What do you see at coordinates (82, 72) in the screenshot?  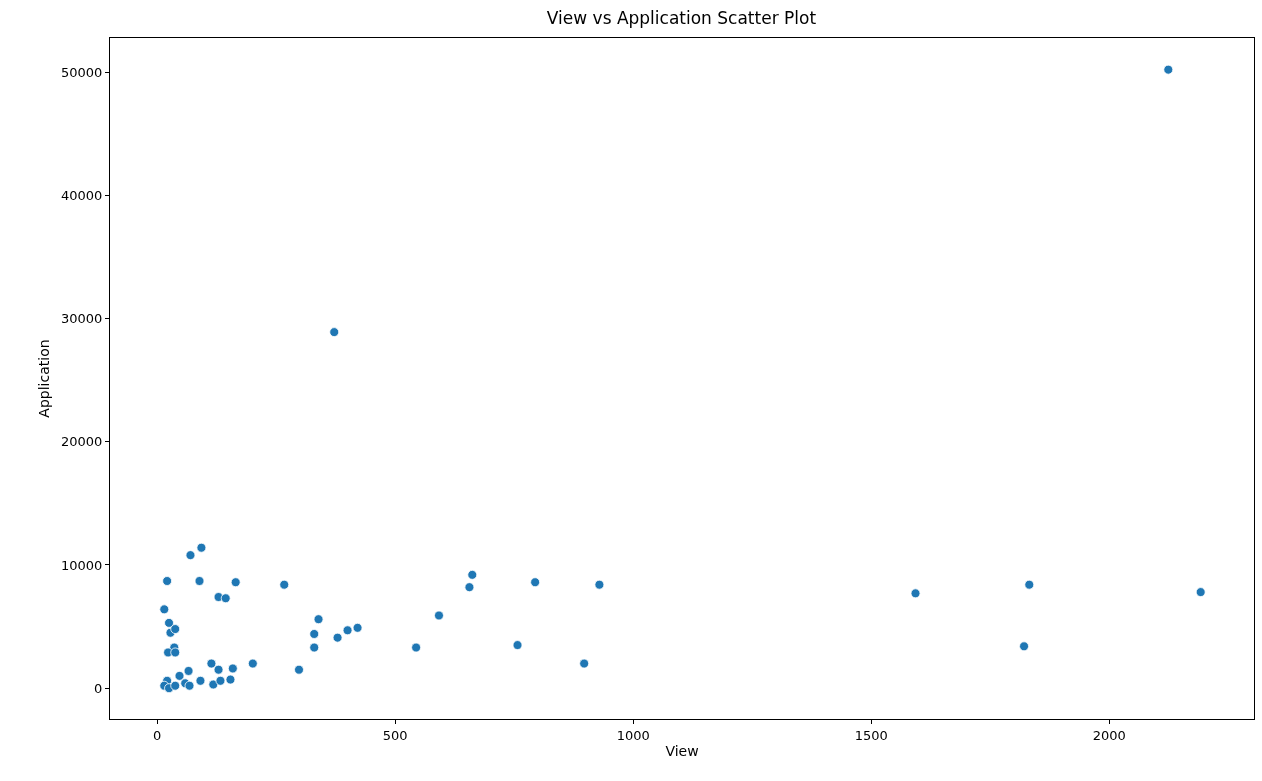 I see `y-tick-label: 50000` at bounding box center [82, 72].